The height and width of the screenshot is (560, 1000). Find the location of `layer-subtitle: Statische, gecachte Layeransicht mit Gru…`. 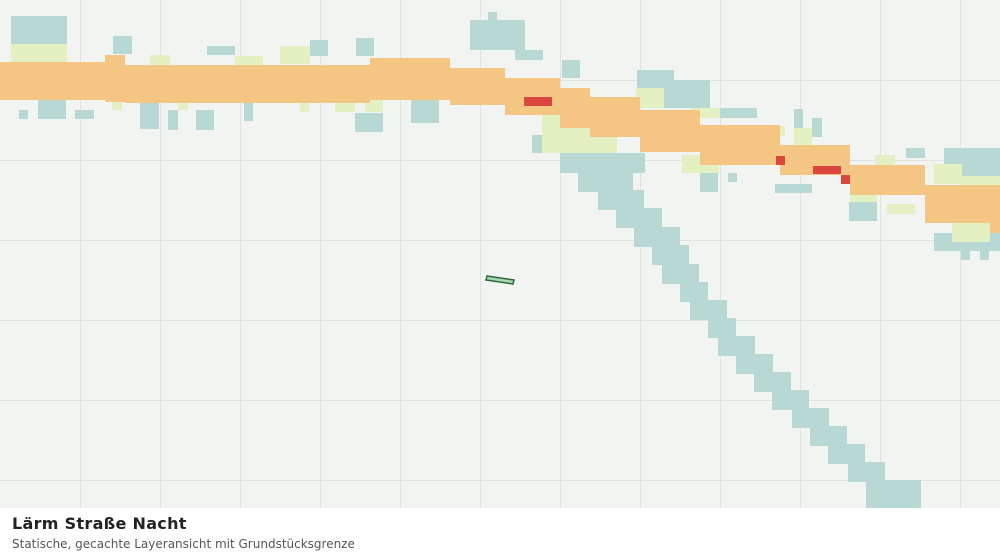

layer-subtitle: Statische, gecachte Layeransicht mit Gru… is located at coordinates (183, 544).